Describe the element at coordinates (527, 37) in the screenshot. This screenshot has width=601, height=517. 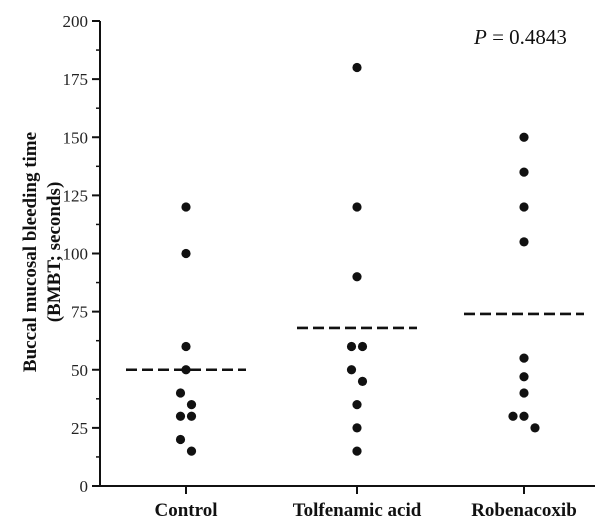
I see `p-value-text: = 0.4843` at that location.